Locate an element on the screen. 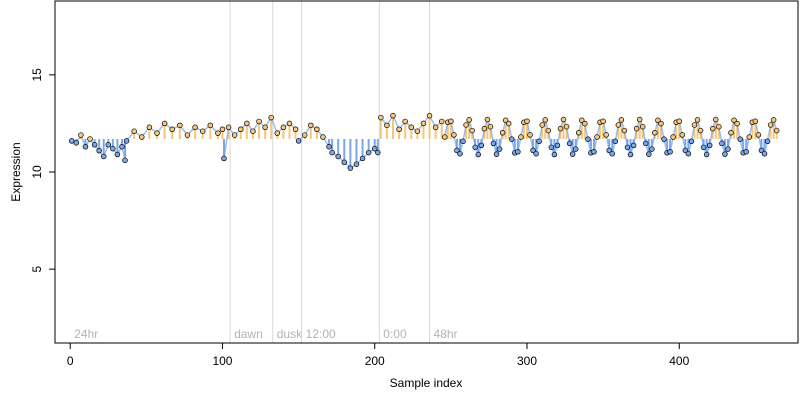  y-tick-label: 10 is located at coordinates (37, 172).